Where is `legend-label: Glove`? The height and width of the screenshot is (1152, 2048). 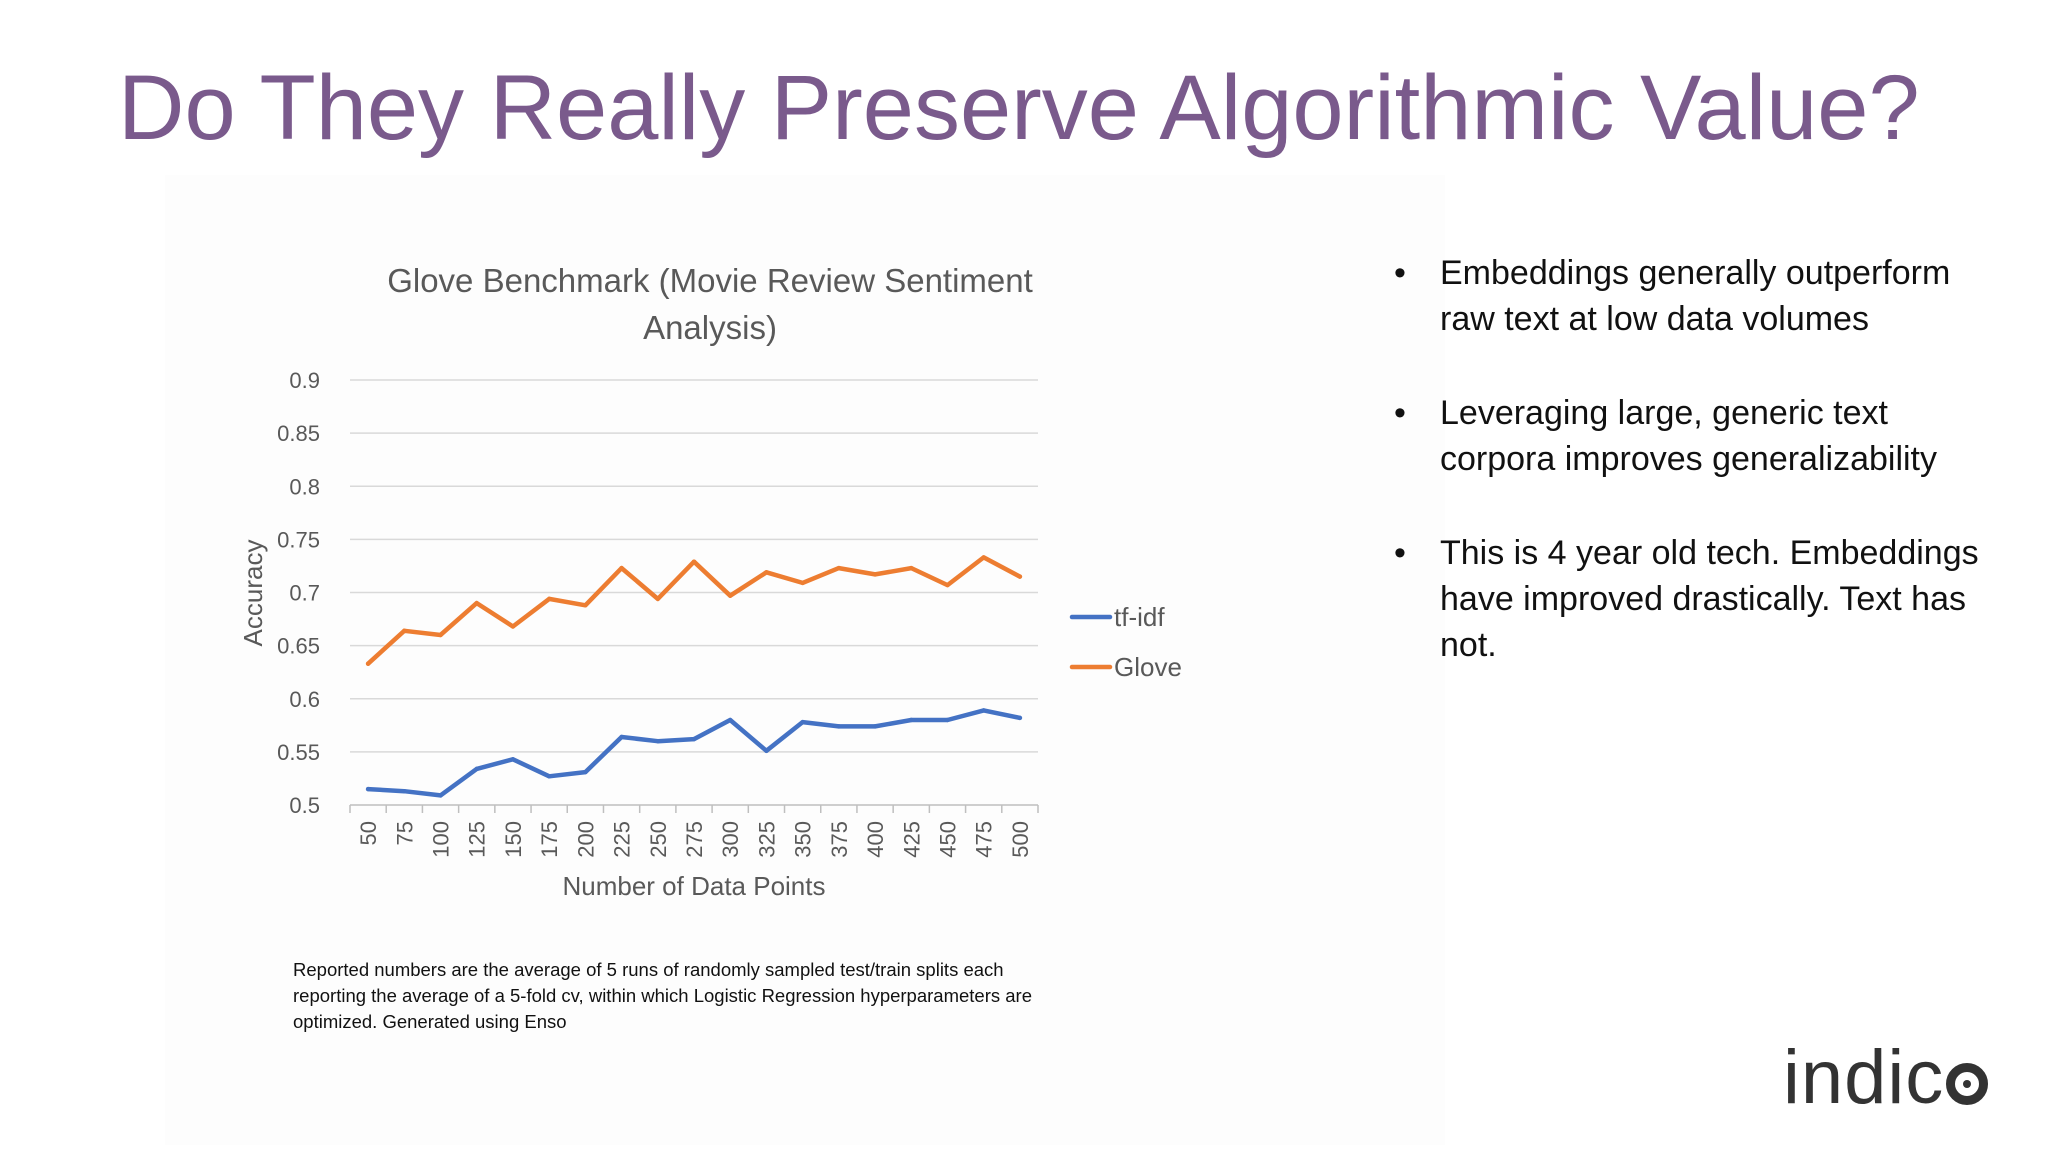
legend-label: Glove is located at coordinates (1148, 667).